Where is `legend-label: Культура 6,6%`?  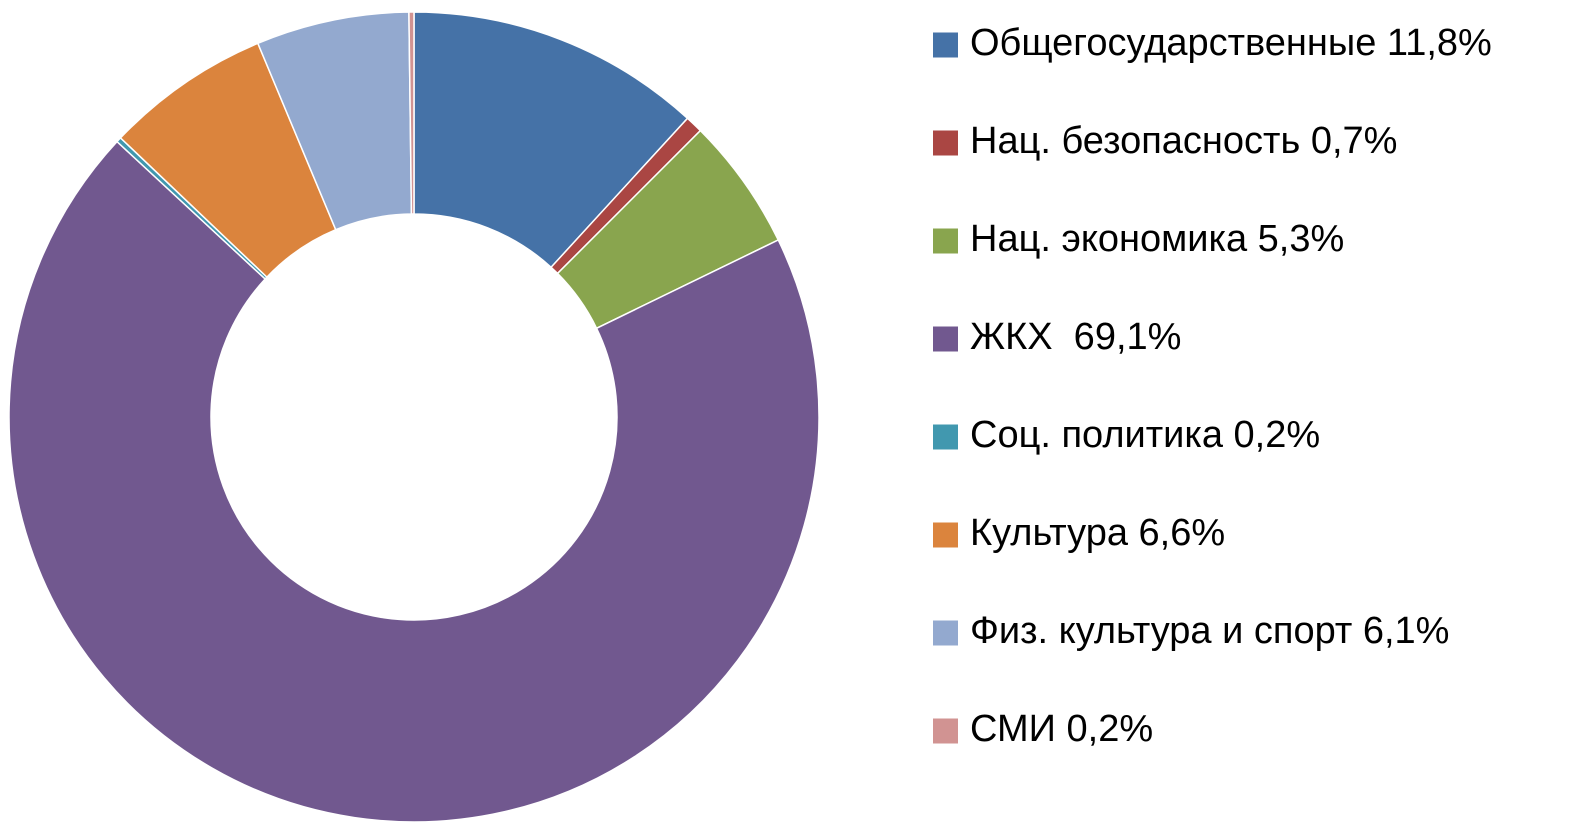
legend-label: Культура 6,6% is located at coordinates (1097, 533).